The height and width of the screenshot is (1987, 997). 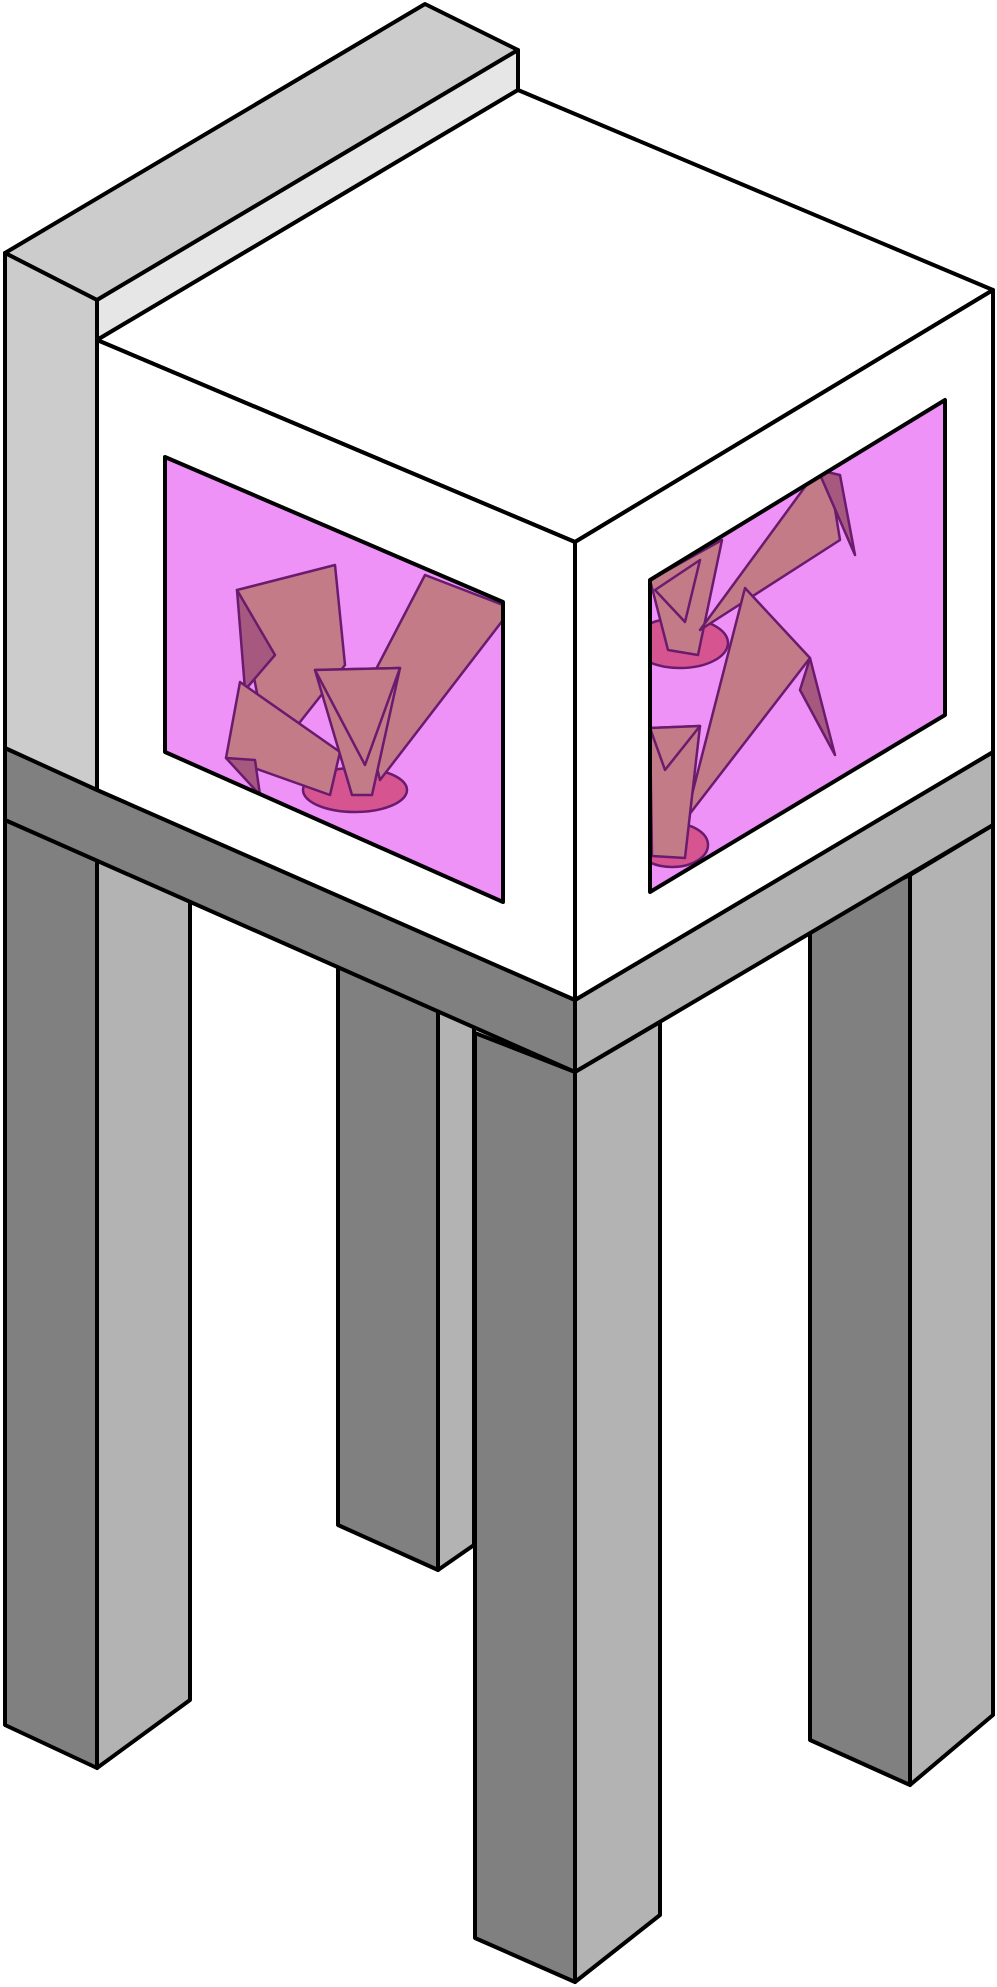 What do you see at coordinates (363, 688) in the screenshot?
I see `ender-crystal-icon` at bounding box center [363, 688].